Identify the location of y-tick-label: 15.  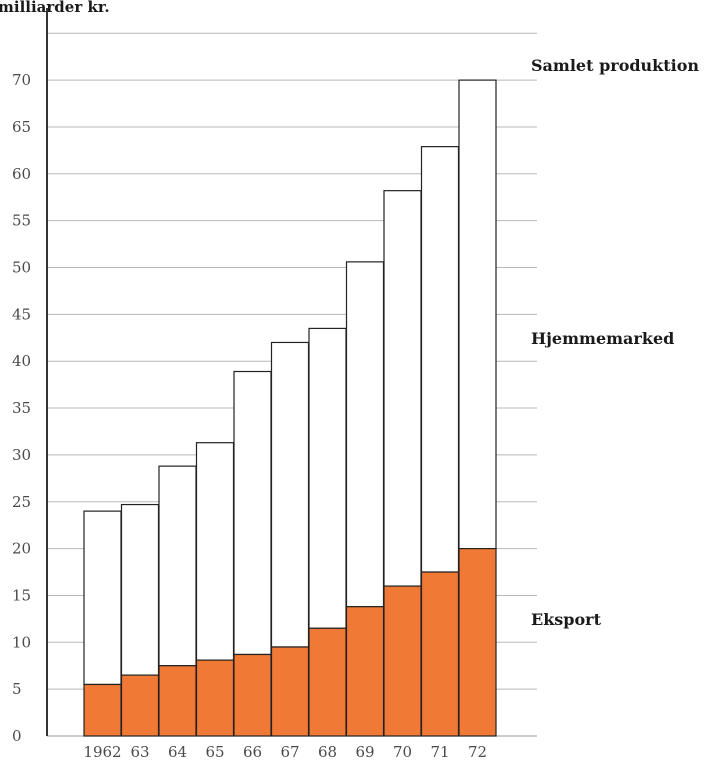
(21, 595).